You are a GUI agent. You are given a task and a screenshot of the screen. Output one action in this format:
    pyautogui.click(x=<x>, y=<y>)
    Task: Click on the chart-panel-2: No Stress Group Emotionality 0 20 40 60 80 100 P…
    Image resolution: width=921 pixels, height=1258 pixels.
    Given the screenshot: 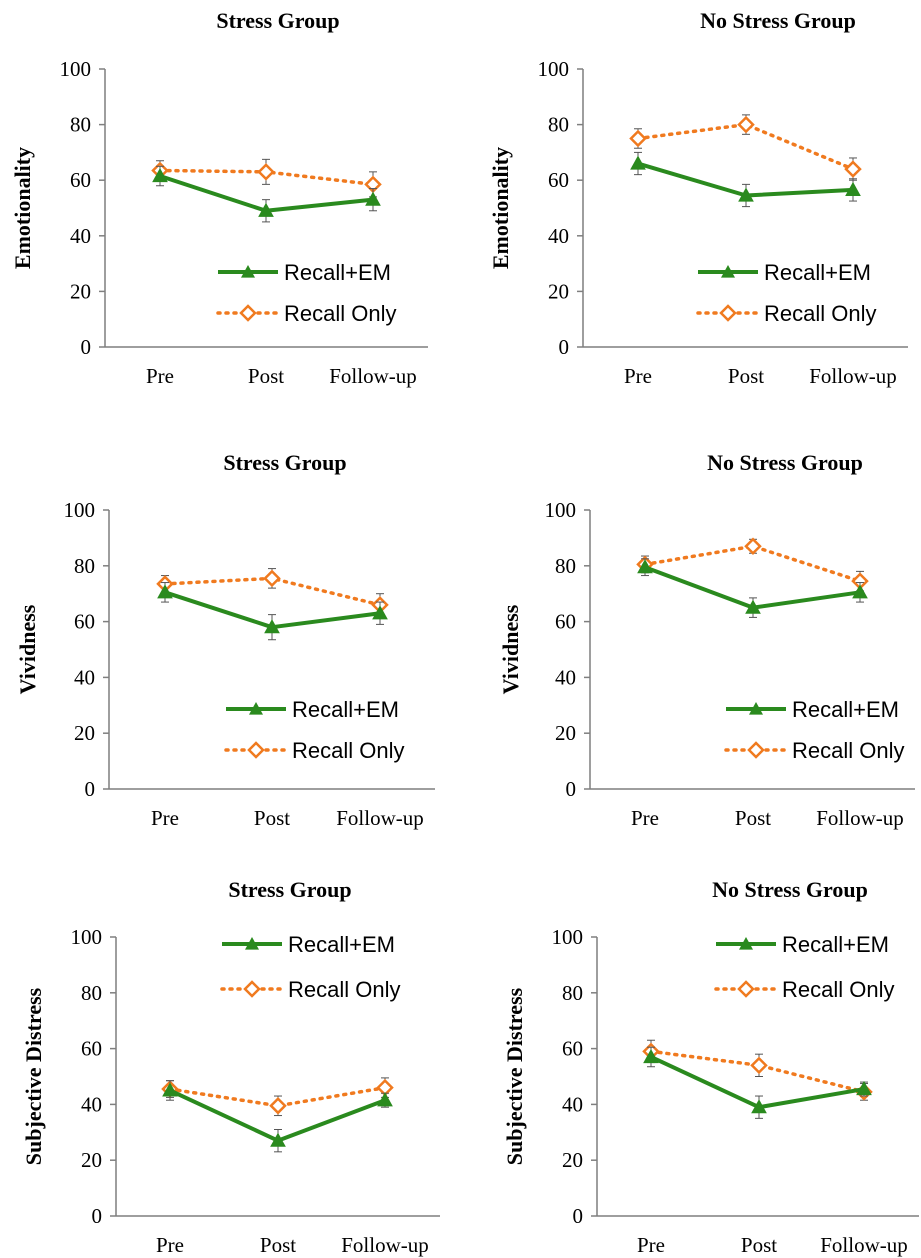 What is the action you would take?
    pyautogui.click(x=698, y=198)
    